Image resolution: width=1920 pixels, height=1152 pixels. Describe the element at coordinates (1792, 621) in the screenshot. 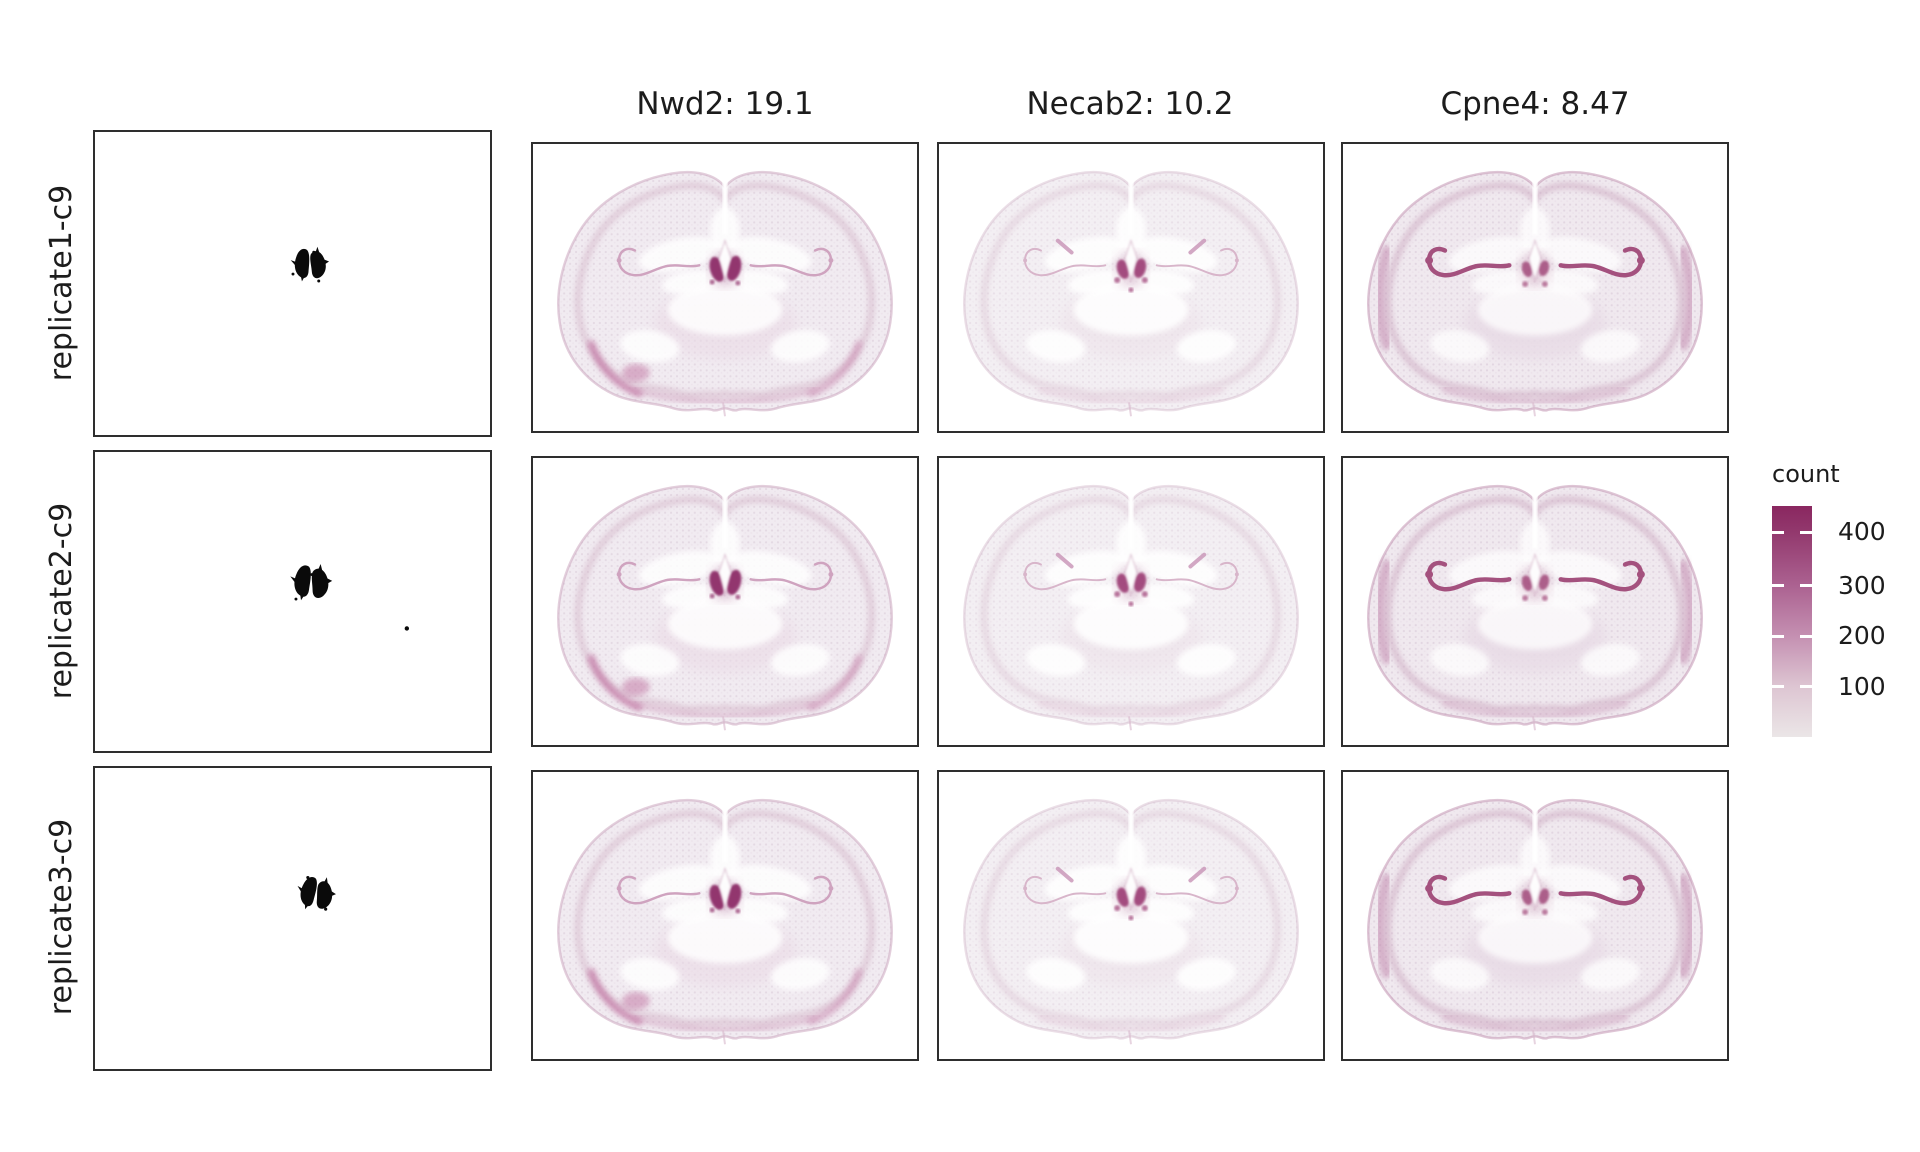

I see `colorbar-gradient` at that location.